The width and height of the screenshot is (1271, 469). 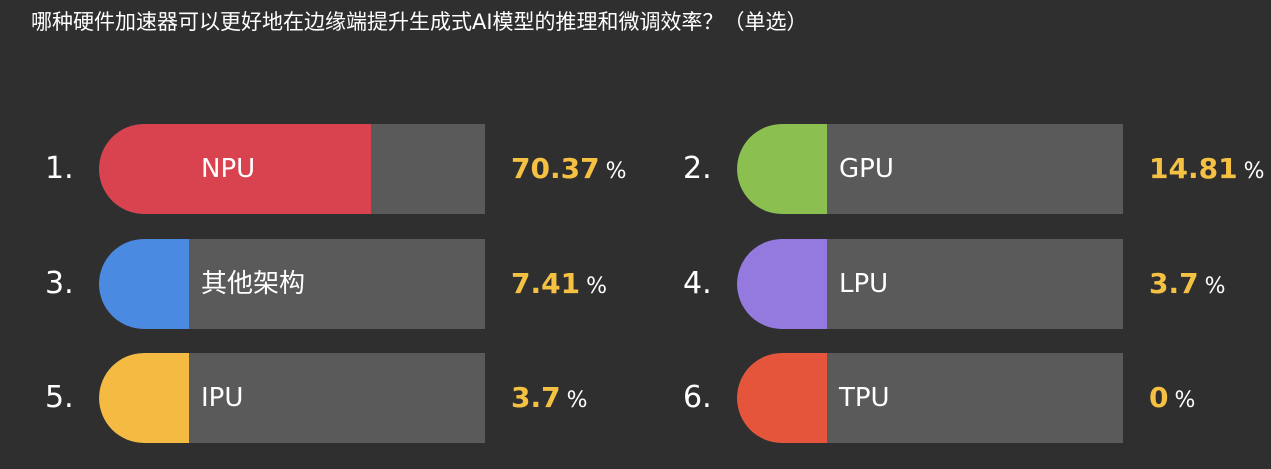 I want to click on option-ipu: 5. IPU 3.7%, so click(x=345, y=398).